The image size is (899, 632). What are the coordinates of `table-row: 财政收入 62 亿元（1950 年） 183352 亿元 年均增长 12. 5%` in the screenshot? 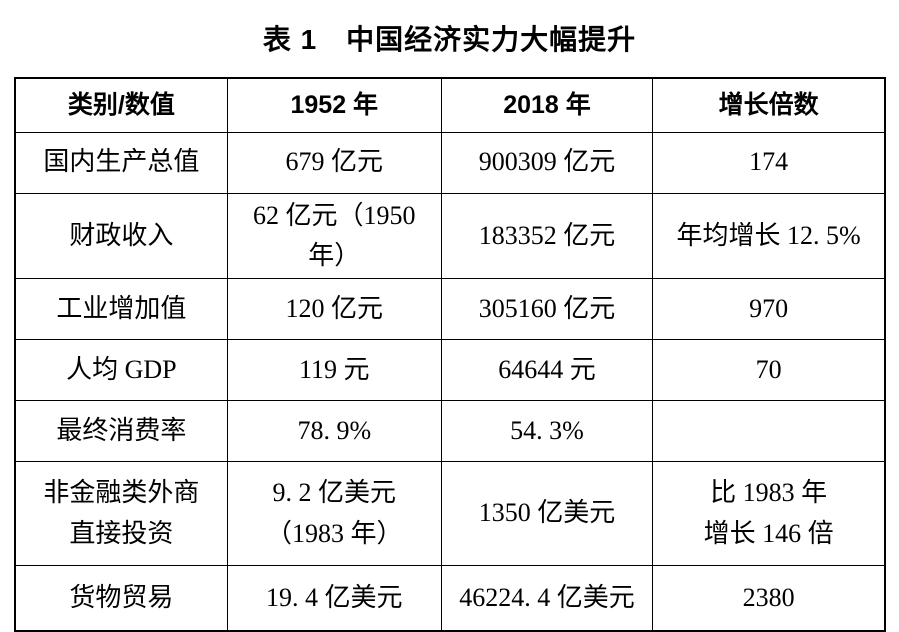 It's located at (450, 236).